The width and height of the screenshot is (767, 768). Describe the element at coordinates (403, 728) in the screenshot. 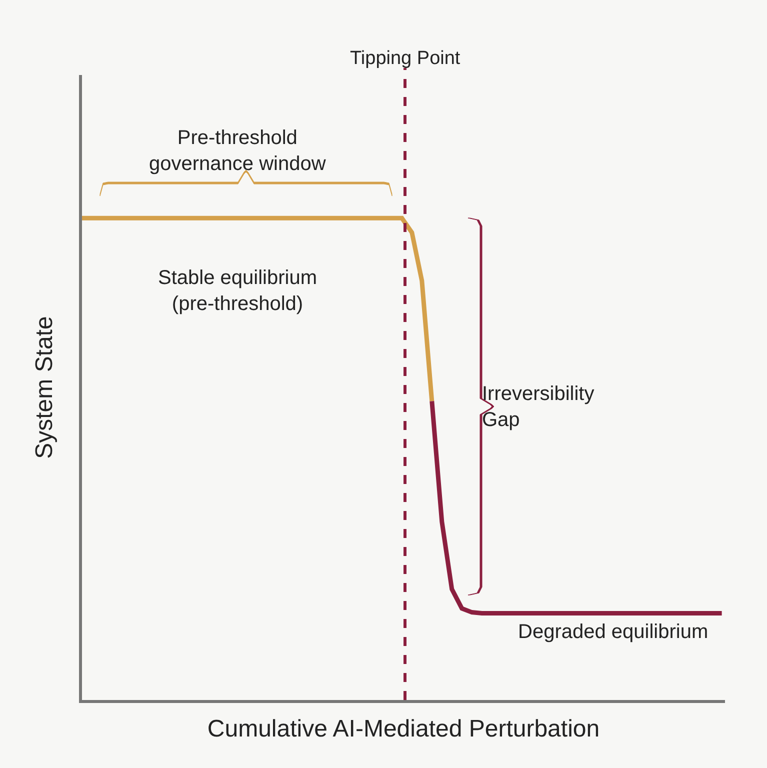

I see `x-axis-title: Cumulative AI-Mediated Perturbation` at that location.